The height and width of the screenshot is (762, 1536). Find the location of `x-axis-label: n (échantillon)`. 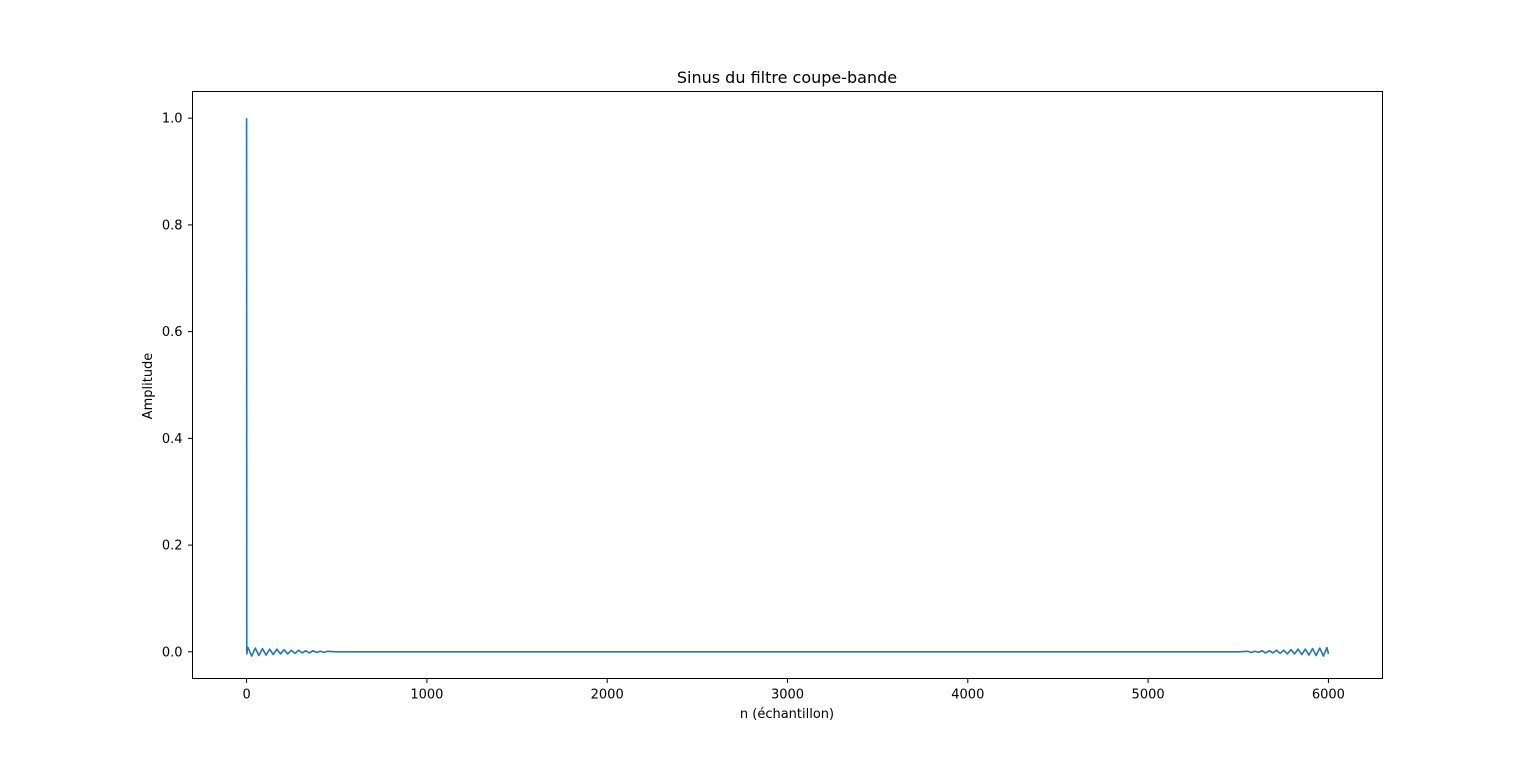

x-axis-label: n (échantillon) is located at coordinates (787, 714).